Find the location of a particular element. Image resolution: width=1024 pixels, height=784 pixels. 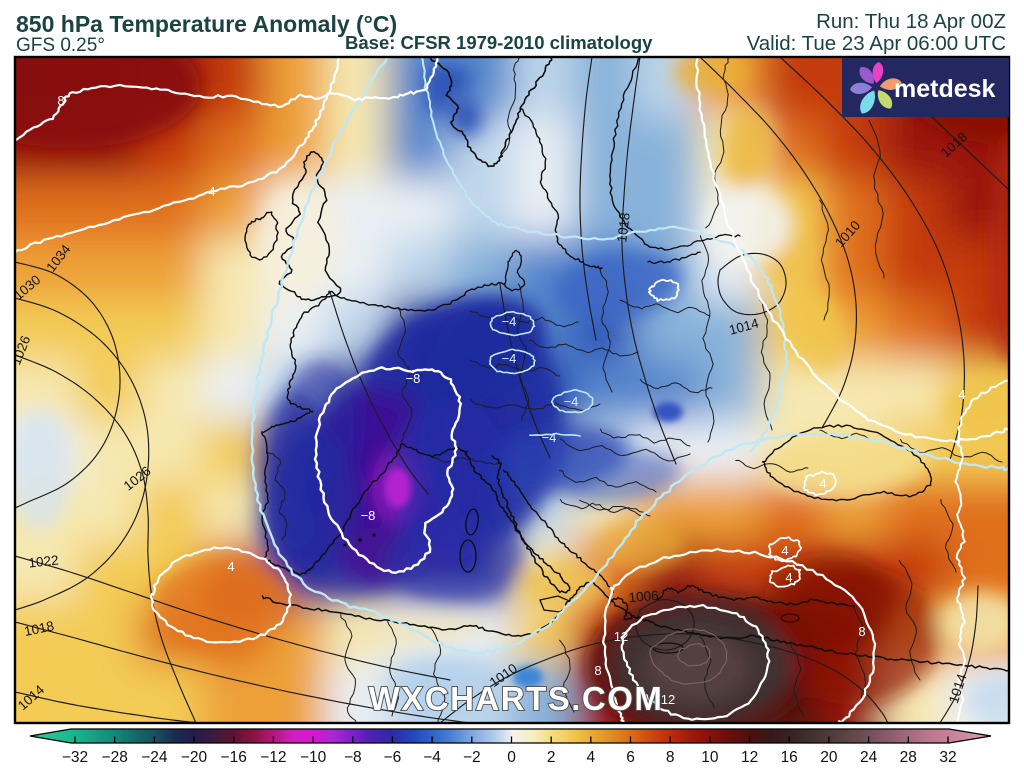

svg-text: −28 is located at coordinates (115, 757).